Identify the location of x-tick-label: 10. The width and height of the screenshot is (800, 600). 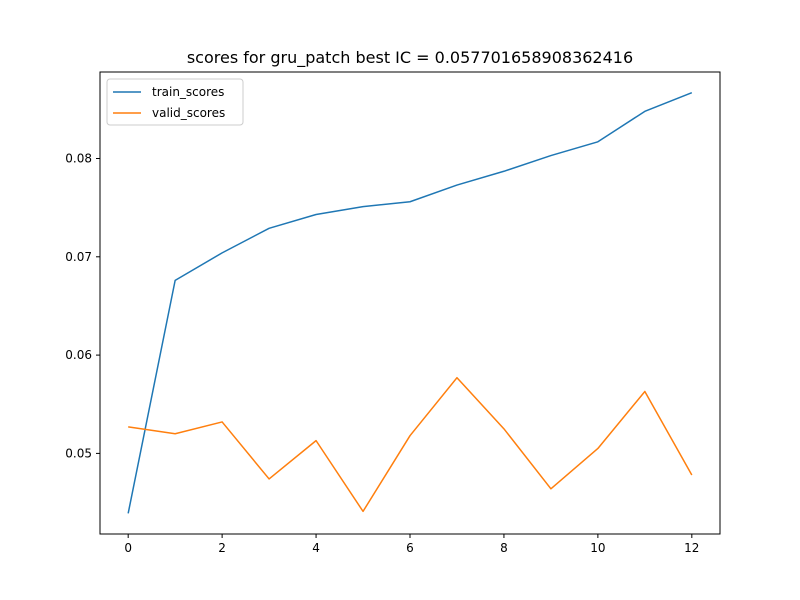
(597, 548).